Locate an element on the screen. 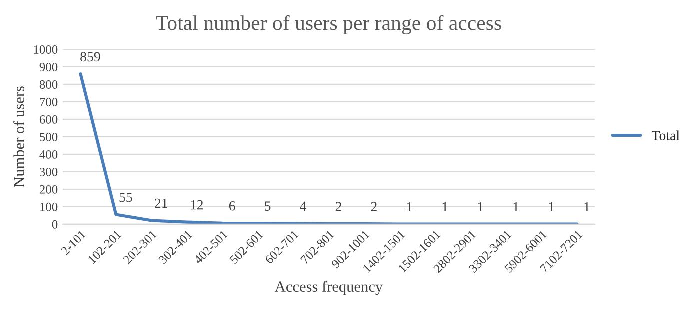 The width and height of the screenshot is (700, 330). data-label: 55 is located at coordinates (126, 197).